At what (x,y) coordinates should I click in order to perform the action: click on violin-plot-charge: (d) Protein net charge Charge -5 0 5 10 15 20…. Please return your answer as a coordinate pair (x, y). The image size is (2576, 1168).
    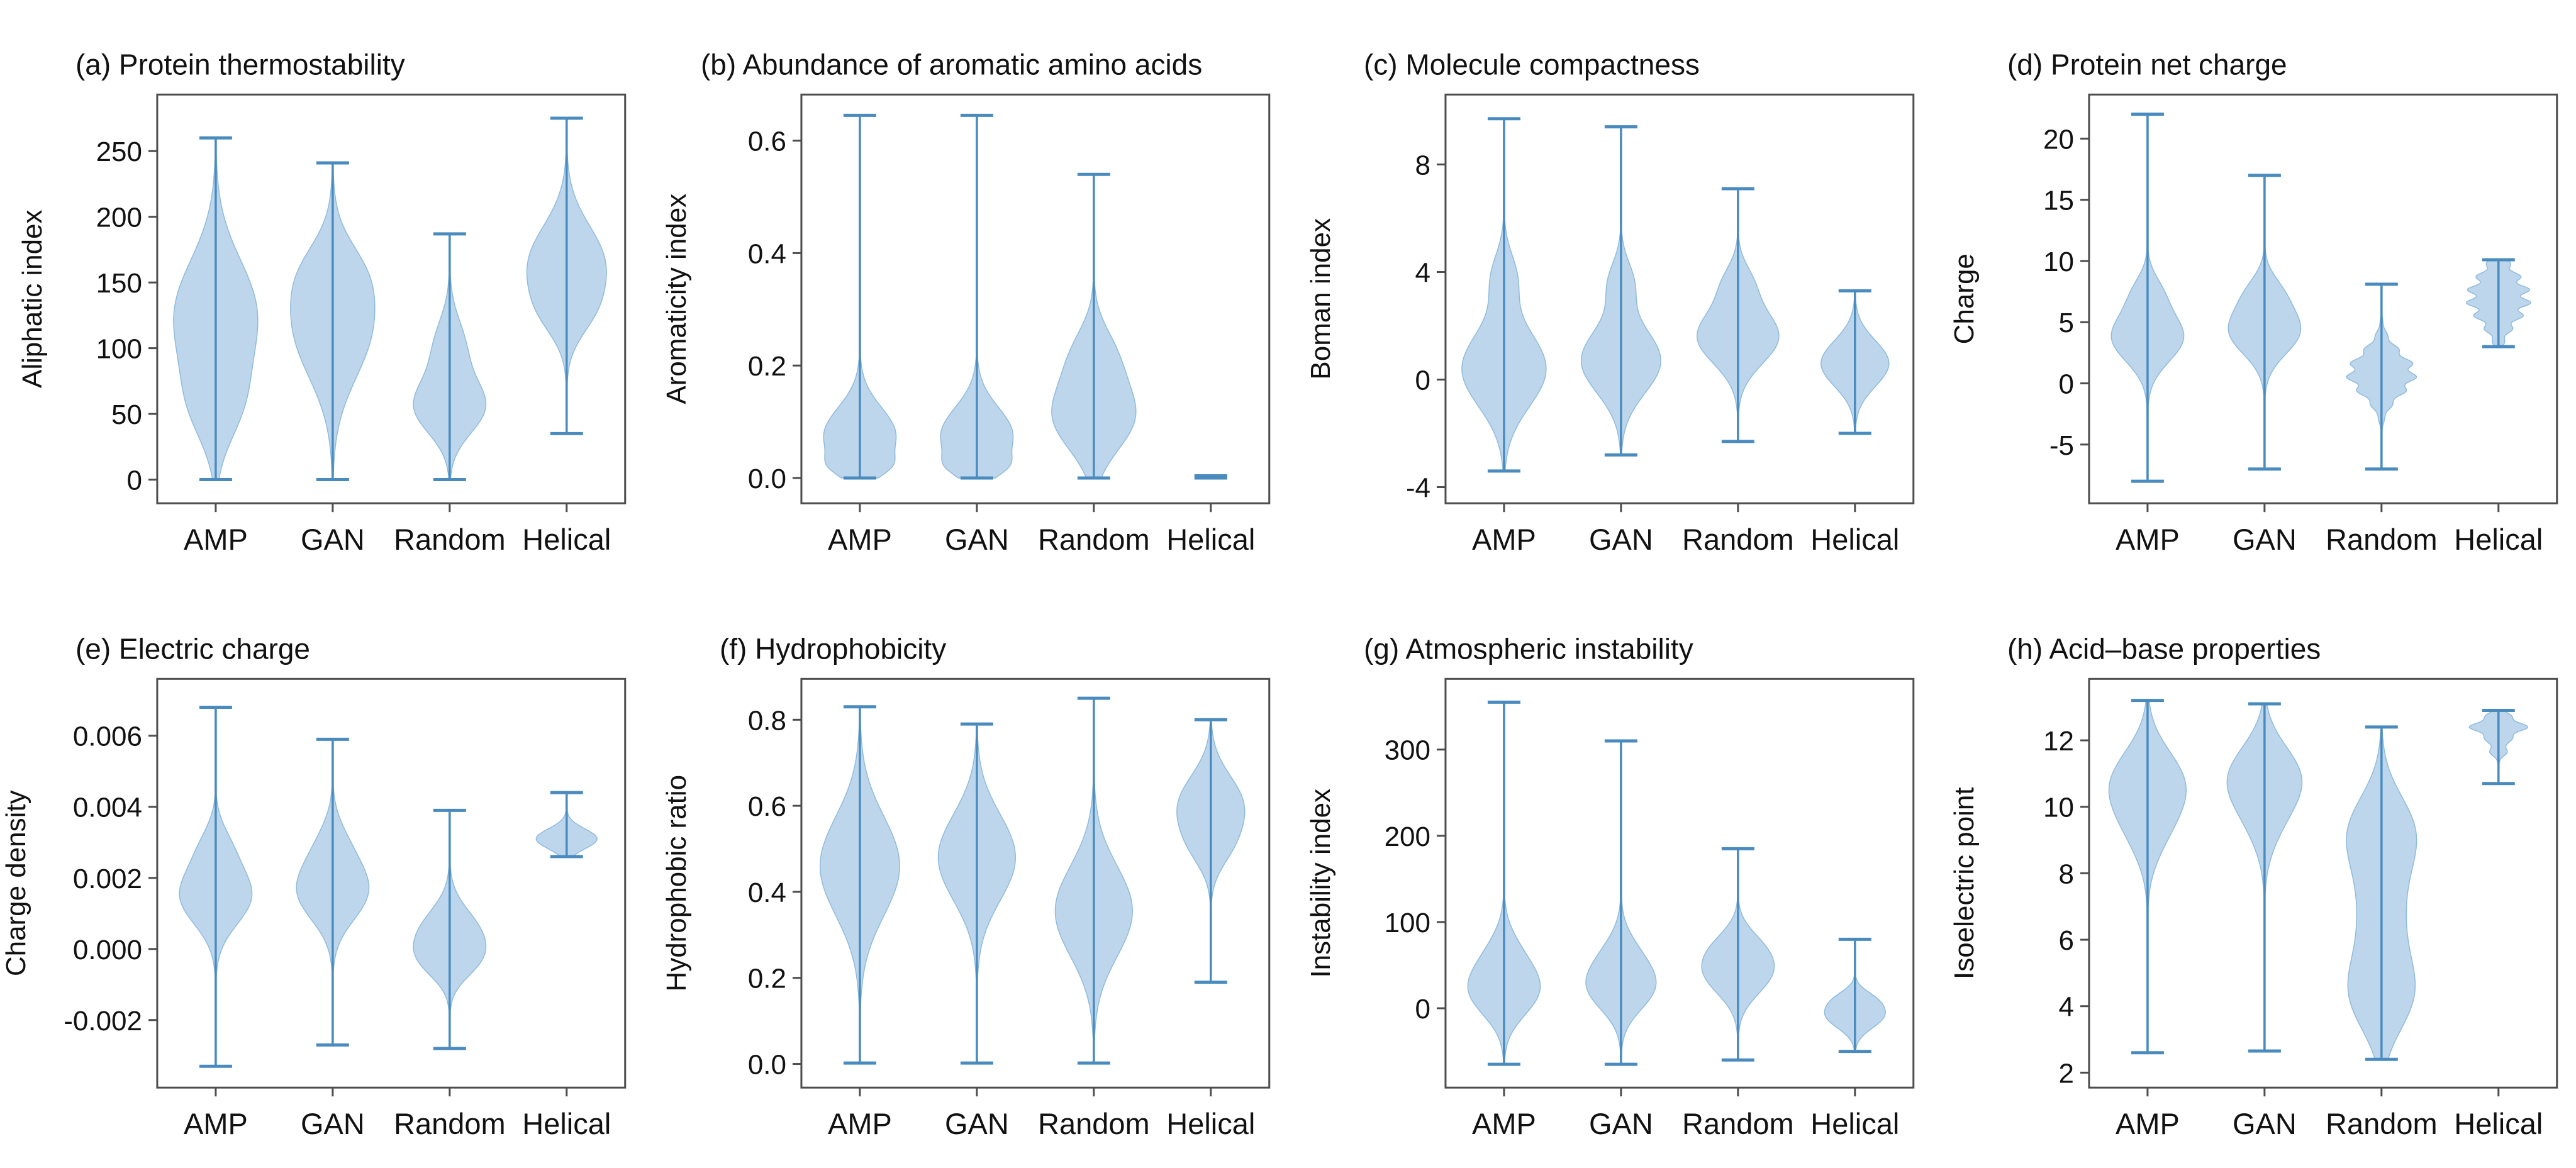
    Looking at the image, I should click on (2253, 302).